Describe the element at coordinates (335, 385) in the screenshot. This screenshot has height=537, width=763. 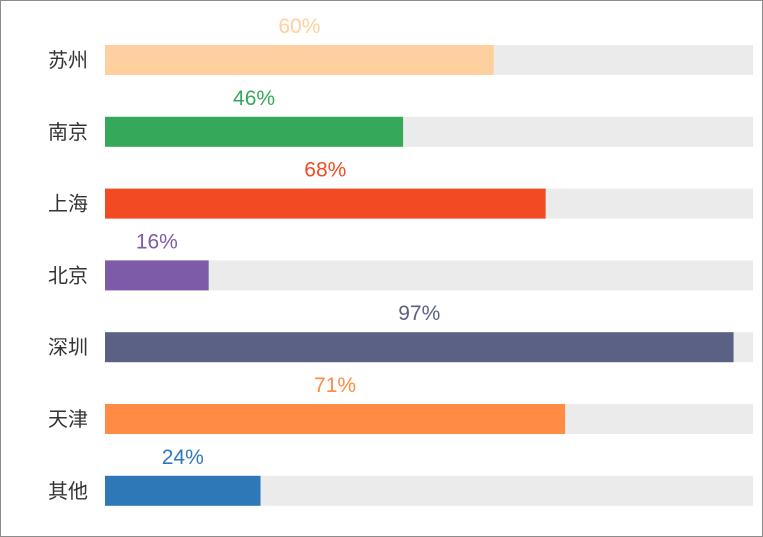
I see `value-label: 71%` at that location.